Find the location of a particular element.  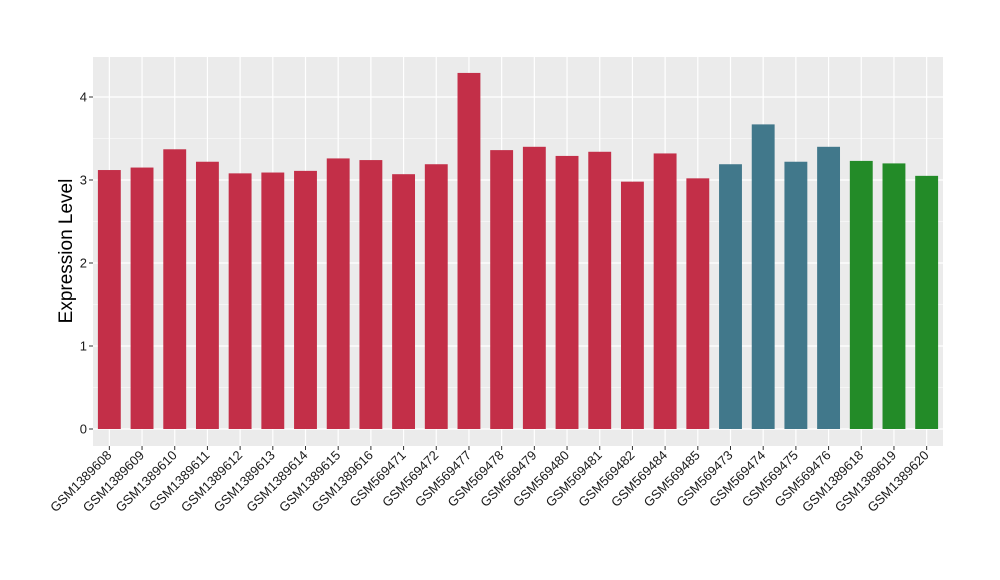

y-axis: 0 1 2 3 4 is located at coordinates (86, 263).